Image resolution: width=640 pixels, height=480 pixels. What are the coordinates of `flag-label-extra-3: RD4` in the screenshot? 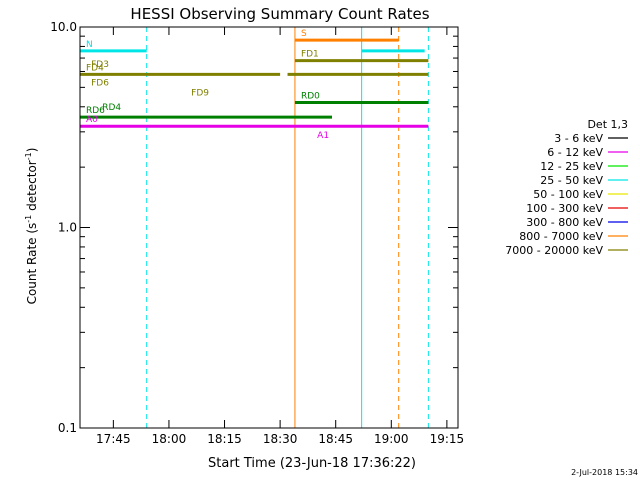 It's located at (111, 108).